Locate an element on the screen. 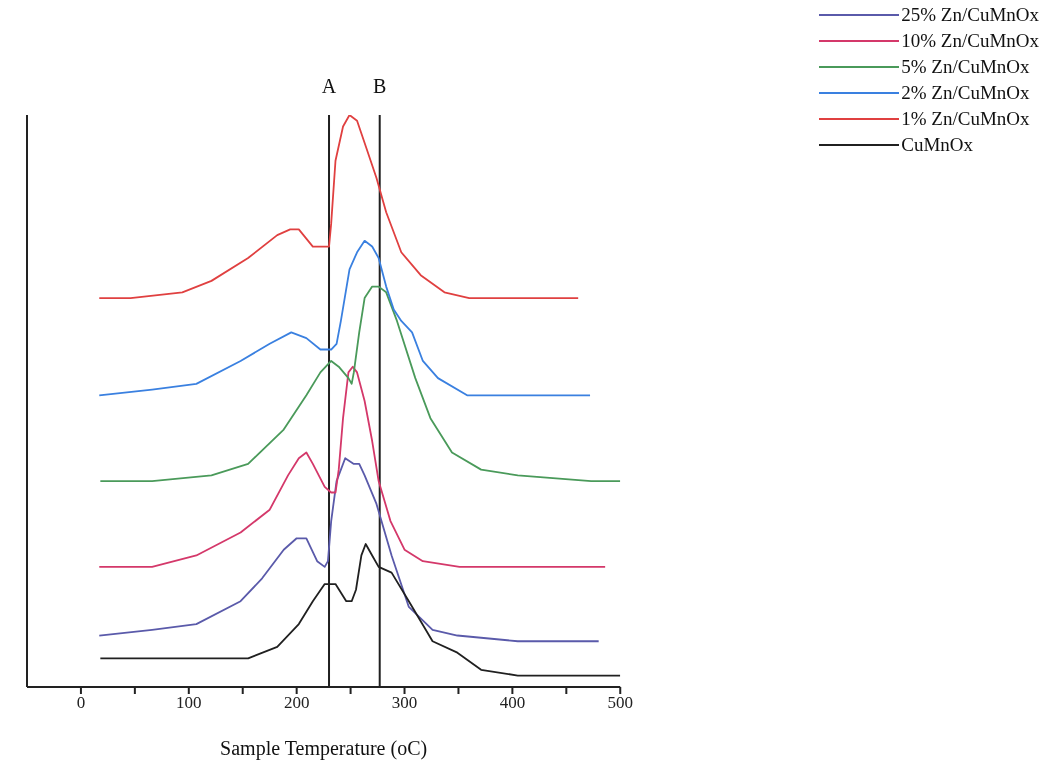 This screenshot has width=1047, height=771. x-tick-label: 100 is located at coordinates (189, 703).